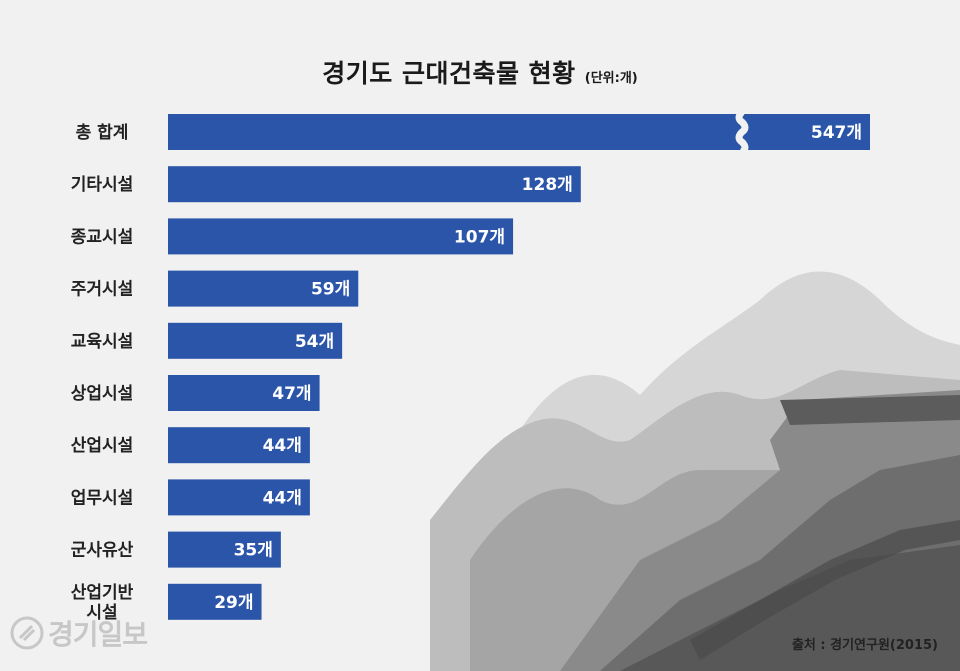 This screenshot has width=960, height=671. What do you see at coordinates (291, 394) in the screenshot?
I see `bar-value-label: 47개` at bounding box center [291, 394].